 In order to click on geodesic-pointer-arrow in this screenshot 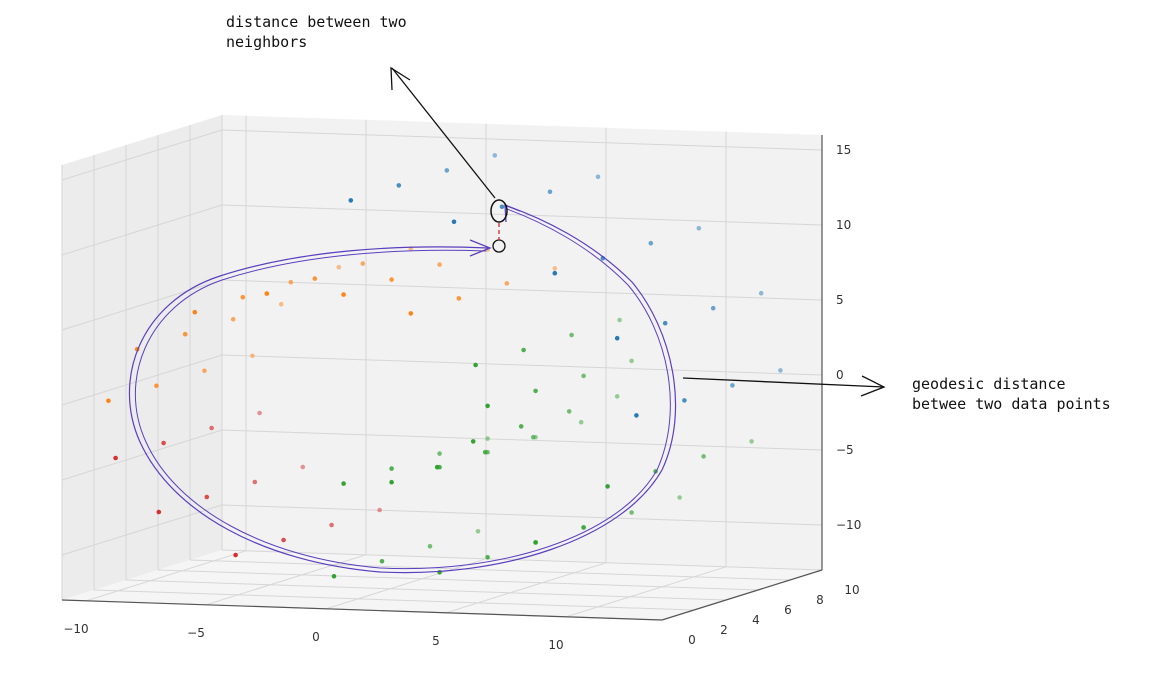, I will do `click(783, 382)`.